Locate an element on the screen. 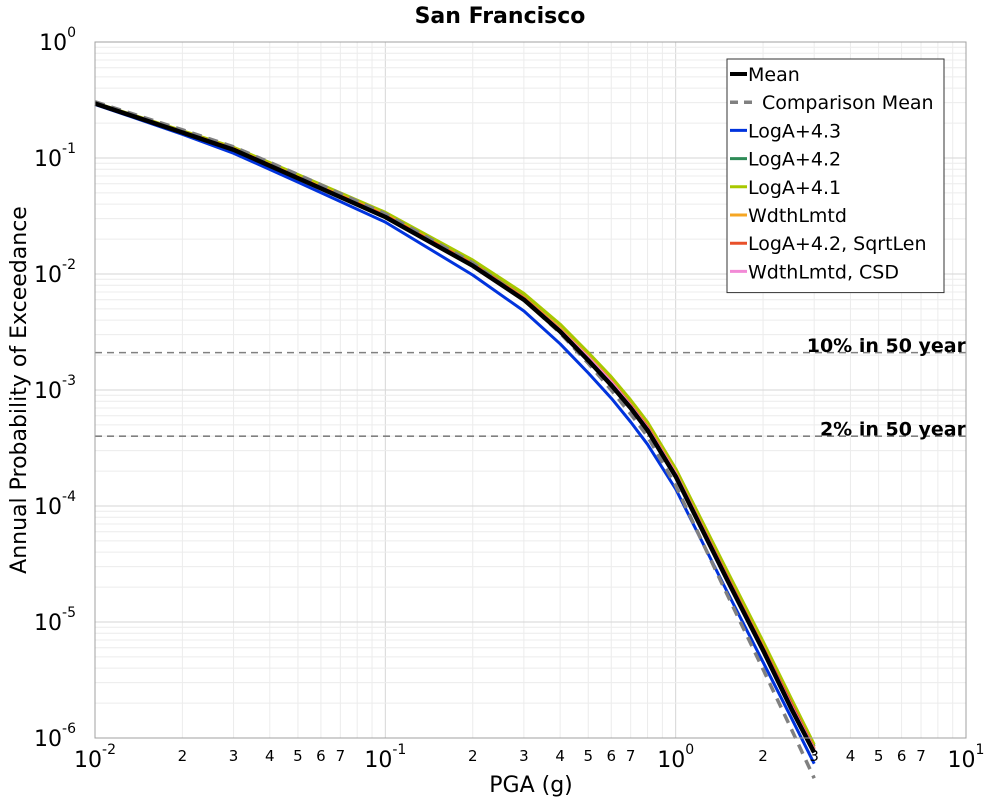 This screenshot has height=800, width=1000. legend-label: LogA+4.1 is located at coordinates (794, 188).